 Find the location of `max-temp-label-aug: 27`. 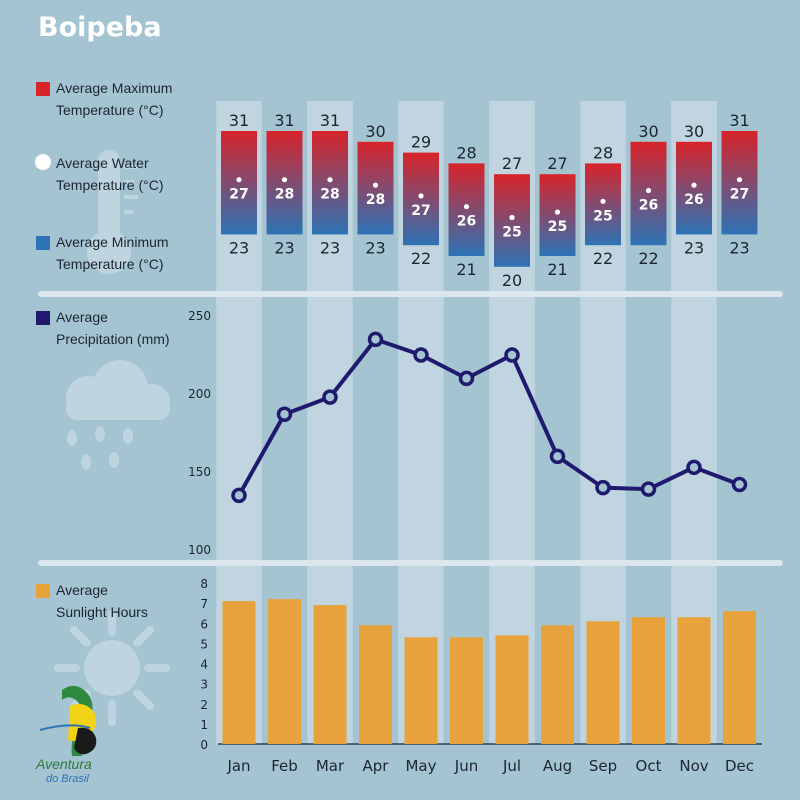

max-temp-label-aug: 27 is located at coordinates (557, 163).